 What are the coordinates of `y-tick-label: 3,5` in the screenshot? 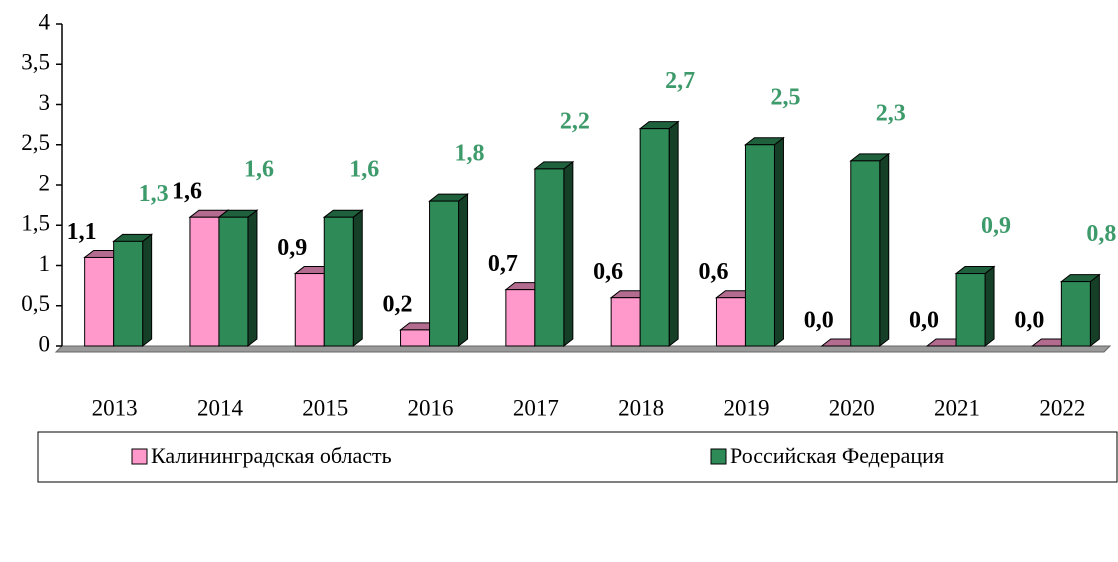 It's located at (35, 62).